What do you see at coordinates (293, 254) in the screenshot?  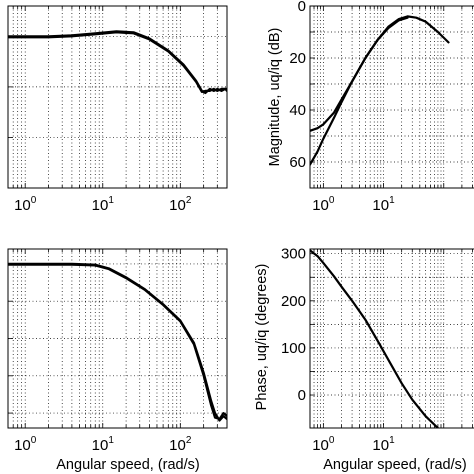 I see `y-tick-label: 300` at bounding box center [293, 254].